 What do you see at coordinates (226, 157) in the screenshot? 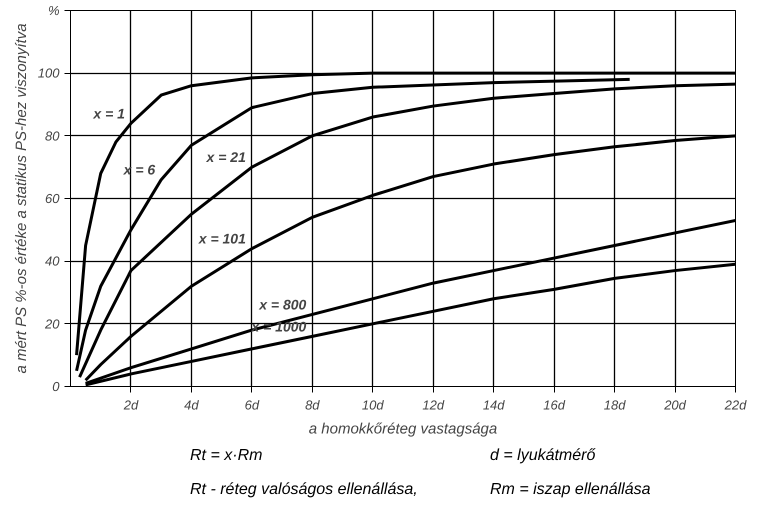
I see `series-label: x = 21` at bounding box center [226, 157].